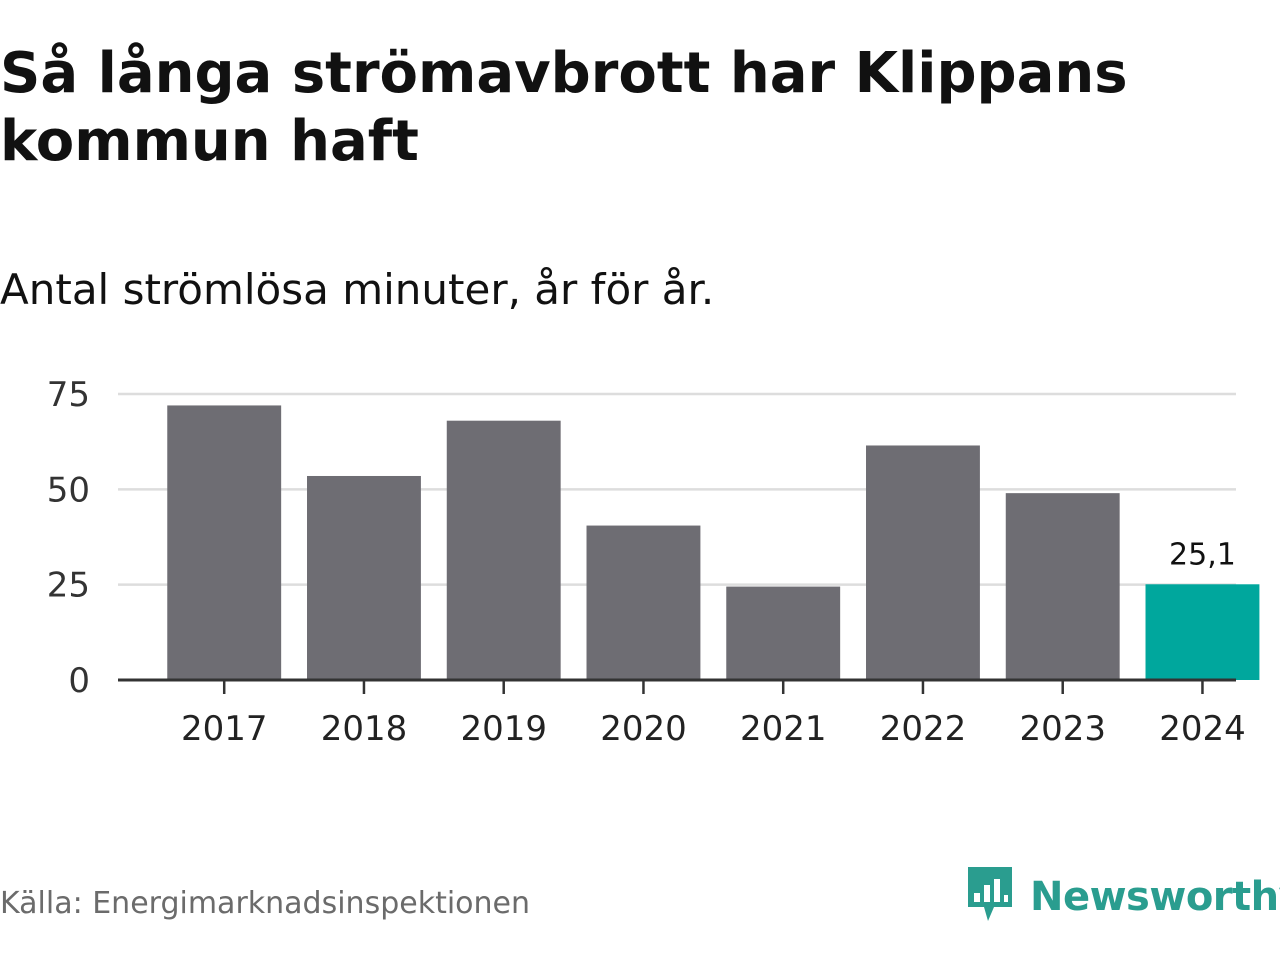 The height and width of the screenshot is (960, 1280). I want to click on y-tick-label: 25, so click(68, 586).